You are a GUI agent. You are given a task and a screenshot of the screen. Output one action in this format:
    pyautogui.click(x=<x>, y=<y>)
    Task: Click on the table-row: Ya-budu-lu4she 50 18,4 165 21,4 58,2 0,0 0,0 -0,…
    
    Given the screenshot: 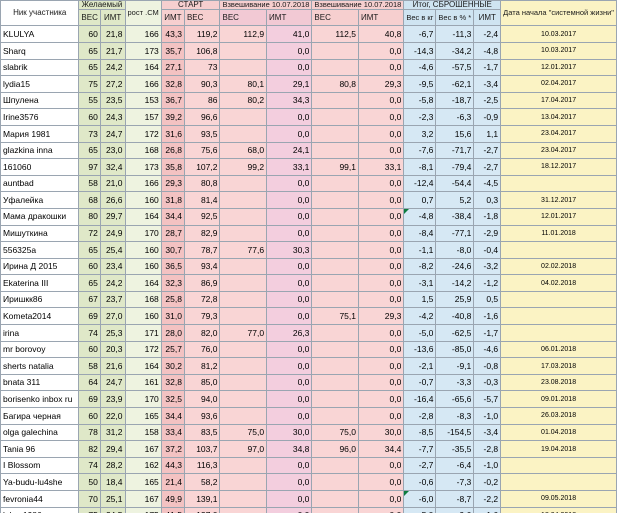 What is the action you would take?
    pyautogui.click(x=308, y=482)
    